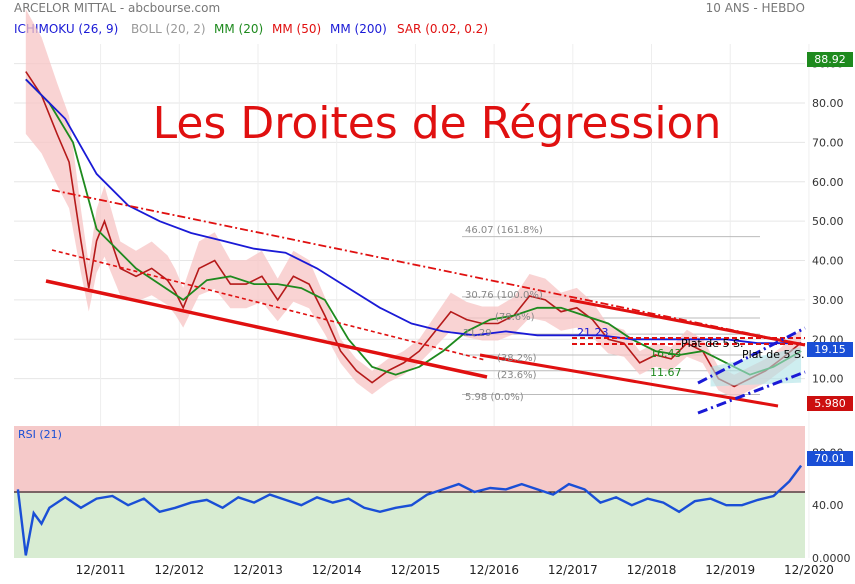 The image size is (855, 584). Describe the element at coordinates (809, 570) in the screenshot. I see `x-tick-label: 12/2020` at that location.